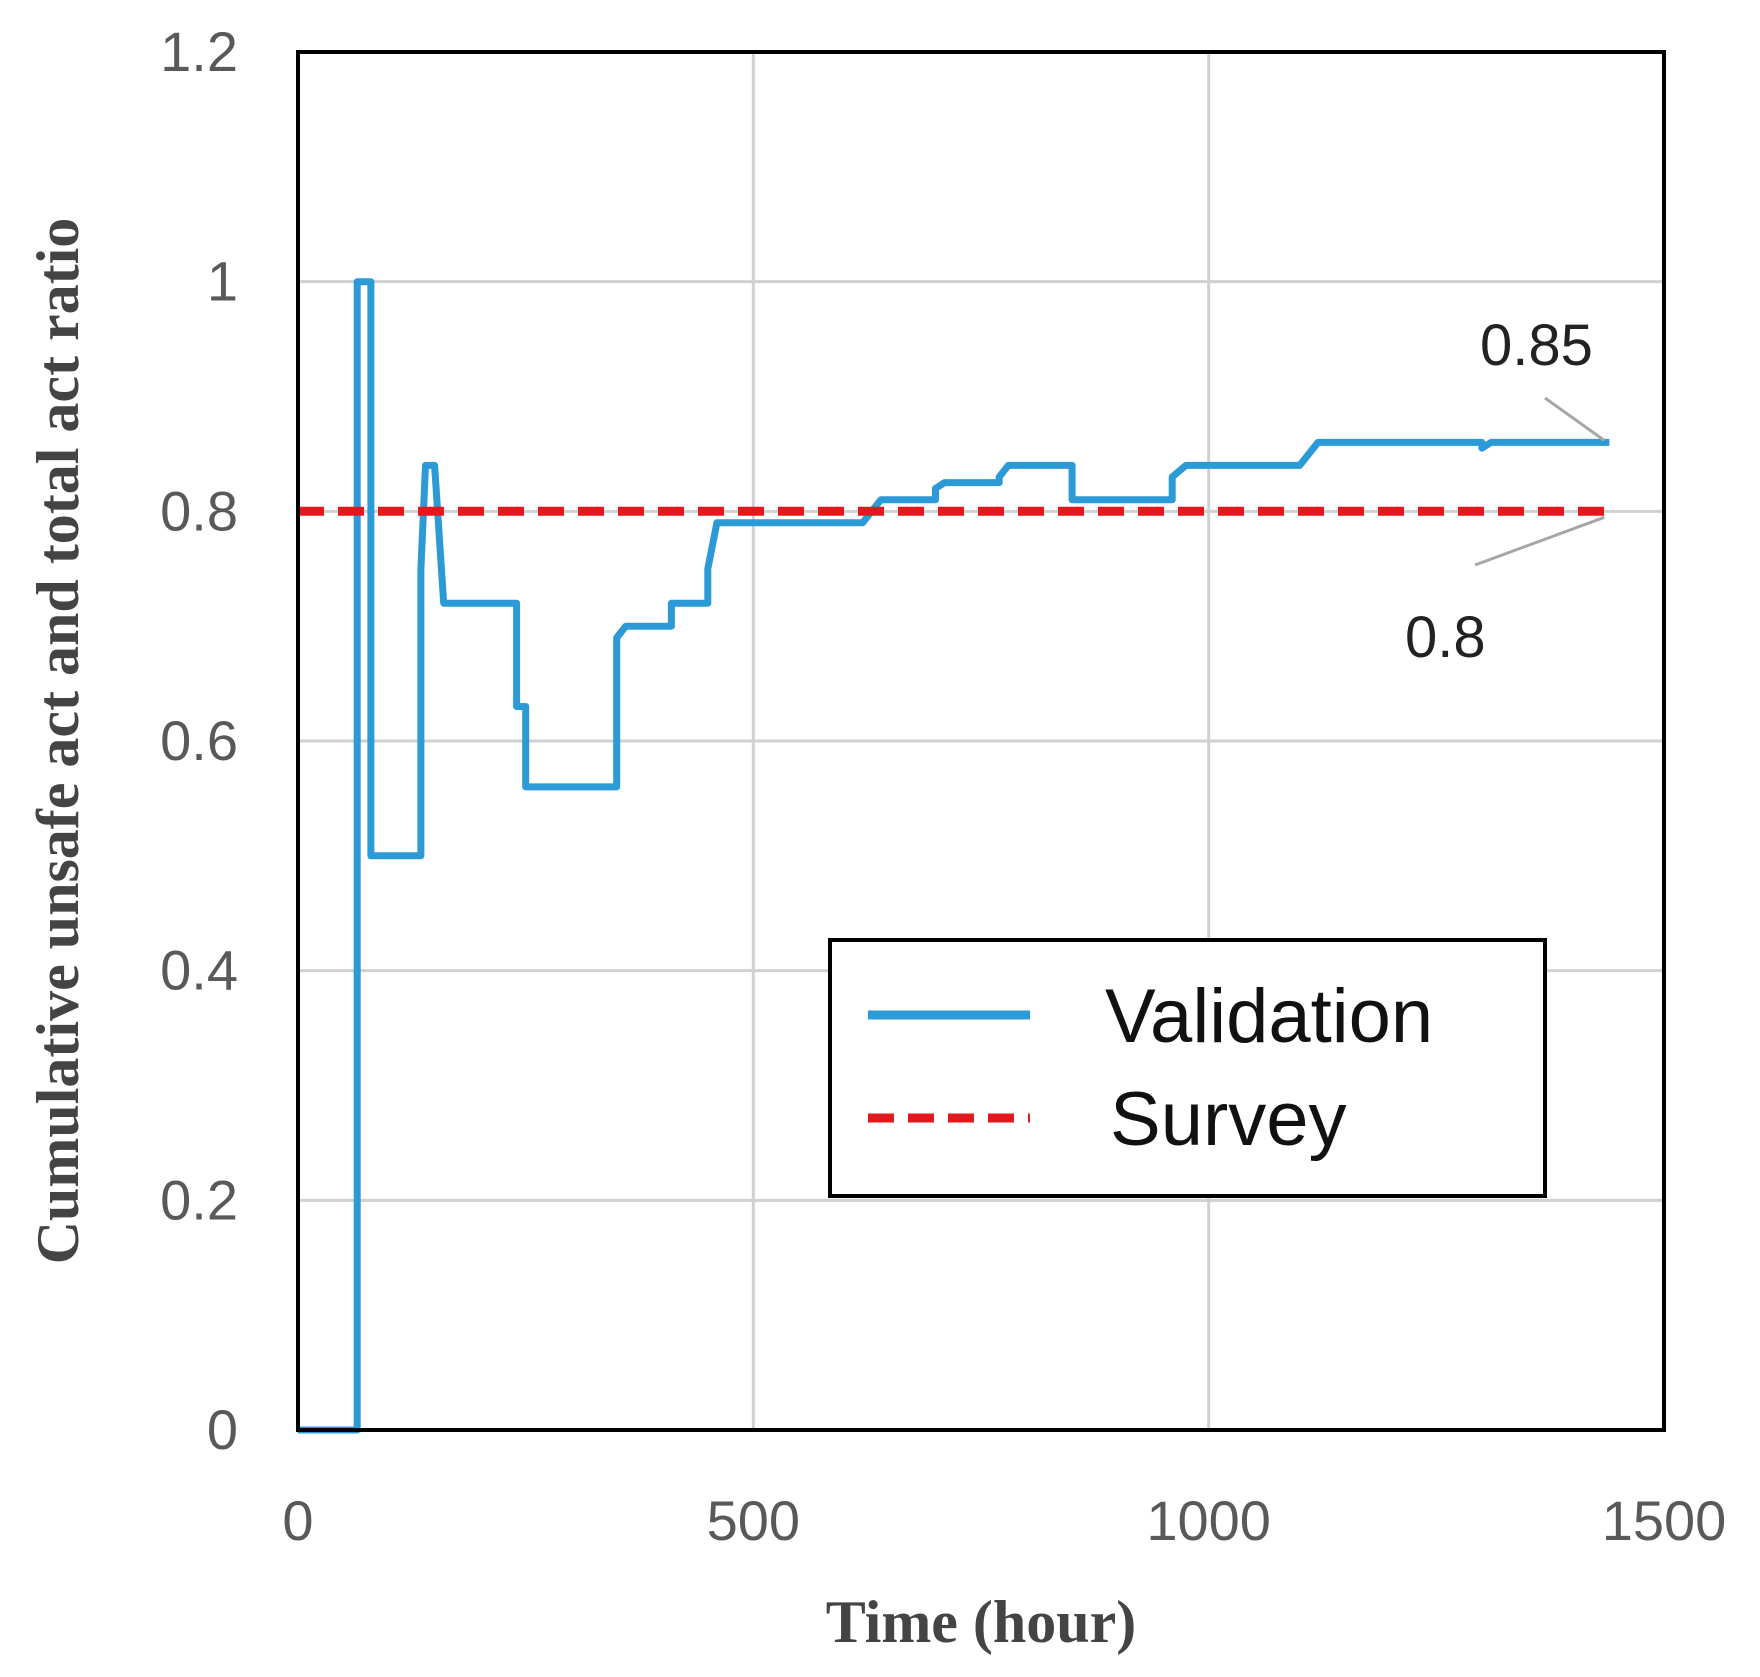 The image size is (1760, 1677). What do you see at coordinates (1269, 1016) in the screenshot?
I see `legend-label-validation: Validation` at bounding box center [1269, 1016].